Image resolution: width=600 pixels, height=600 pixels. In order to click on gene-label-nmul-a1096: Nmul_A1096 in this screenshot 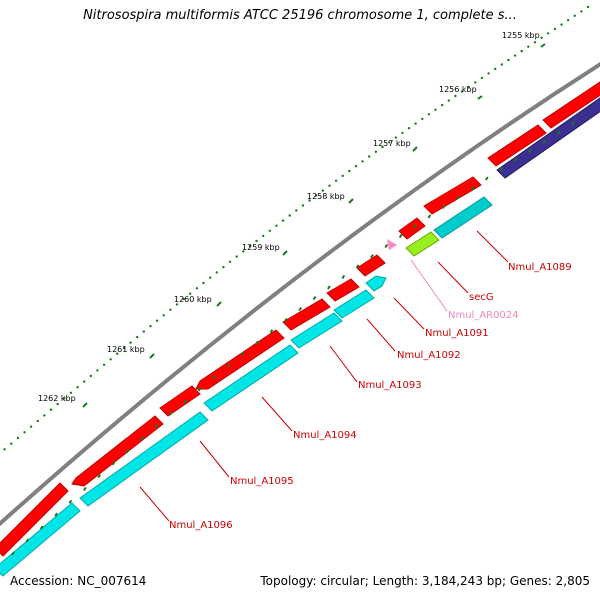, I will do `click(201, 525)`.